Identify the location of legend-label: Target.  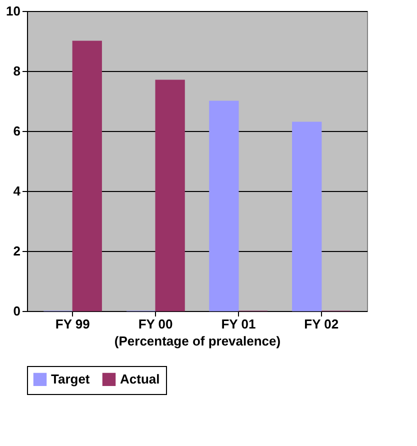
(70, 378).